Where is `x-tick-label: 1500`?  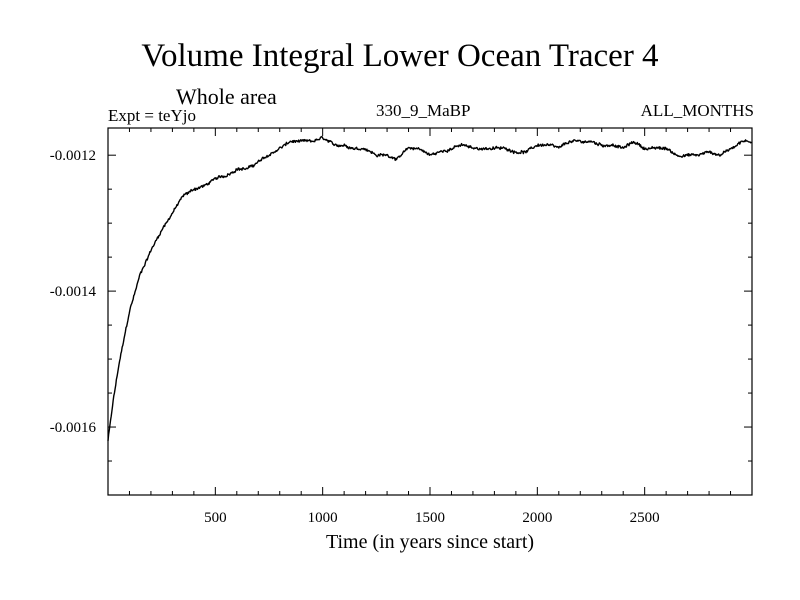 x-tick-label: 1500 is located at coordinates (430, 518).